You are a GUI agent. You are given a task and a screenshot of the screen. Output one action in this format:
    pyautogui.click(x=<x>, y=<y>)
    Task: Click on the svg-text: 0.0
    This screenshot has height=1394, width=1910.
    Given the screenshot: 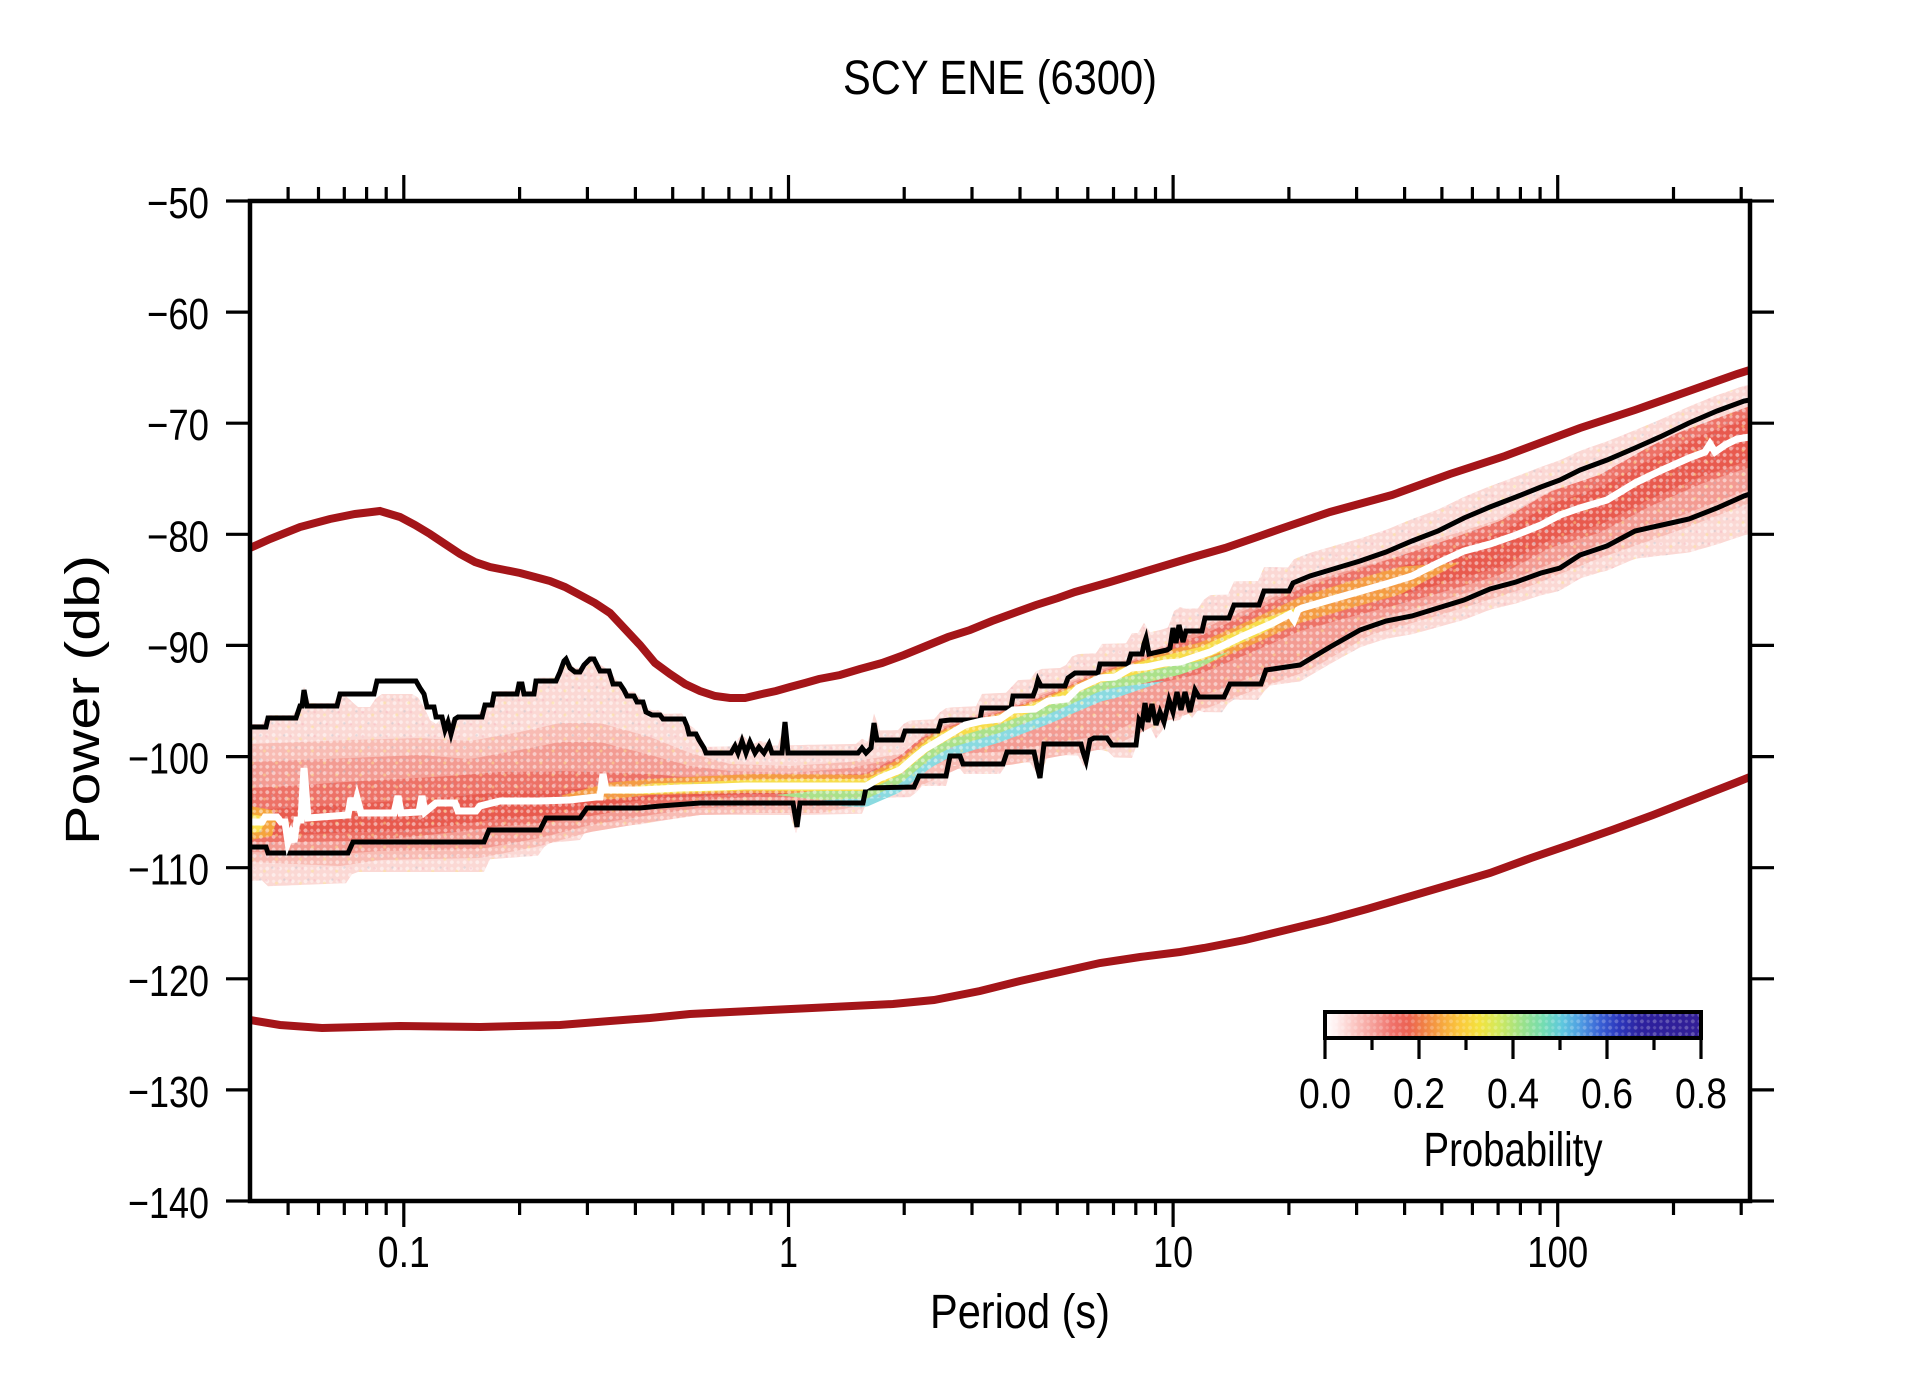 What is the action you would take?
    pyautogui.click(x=1325, y=1094)
    